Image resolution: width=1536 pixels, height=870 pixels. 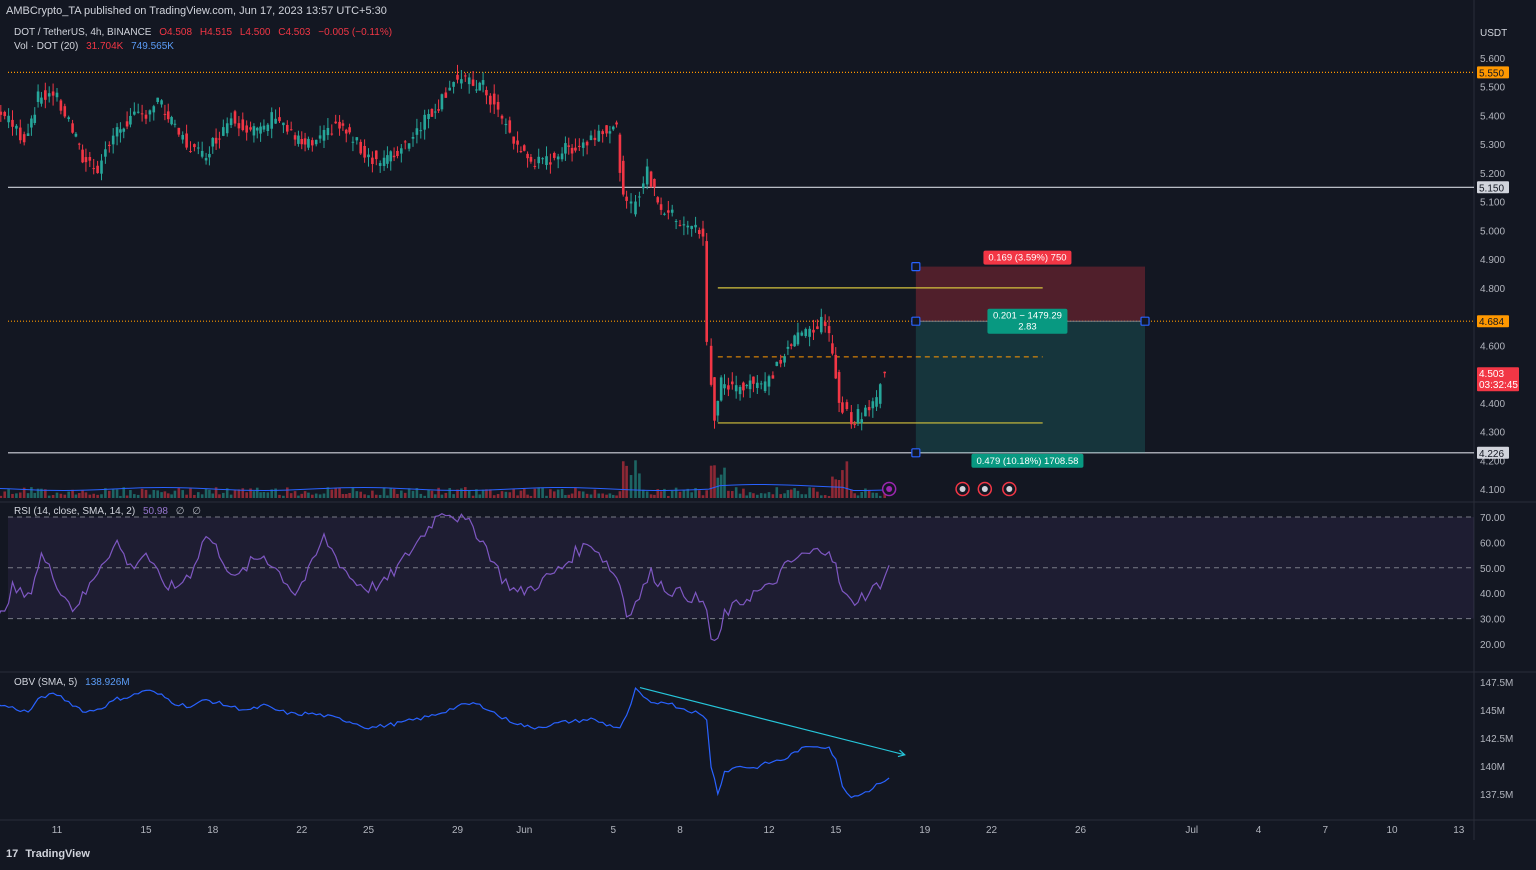 What do you see at coordinates (1492, 490) in the screenshot?
I see `price-tick-label: 4.100` at bounding box center [1492, 490].